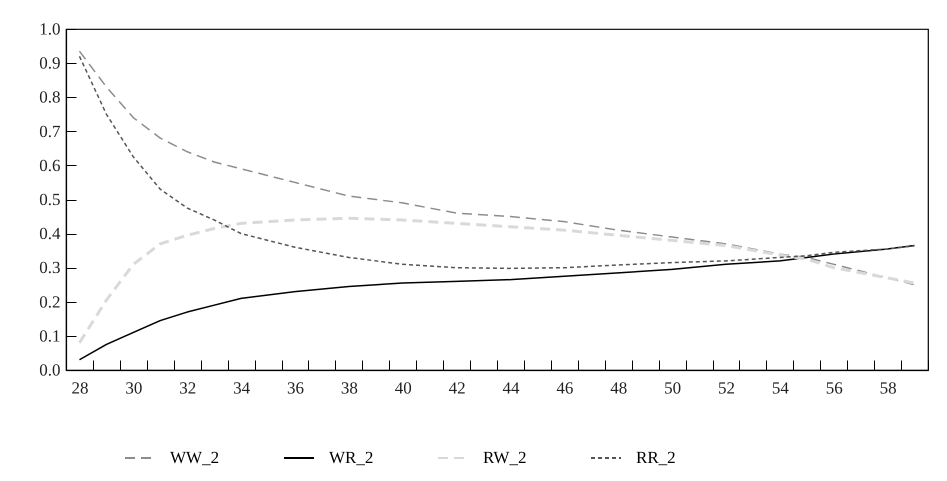 This screenshot has width=947, height=481. What do you see at coordinates (457, 388) in the screenshot?
I see `x-tick-label: 42` at bounding box center [457, 388].